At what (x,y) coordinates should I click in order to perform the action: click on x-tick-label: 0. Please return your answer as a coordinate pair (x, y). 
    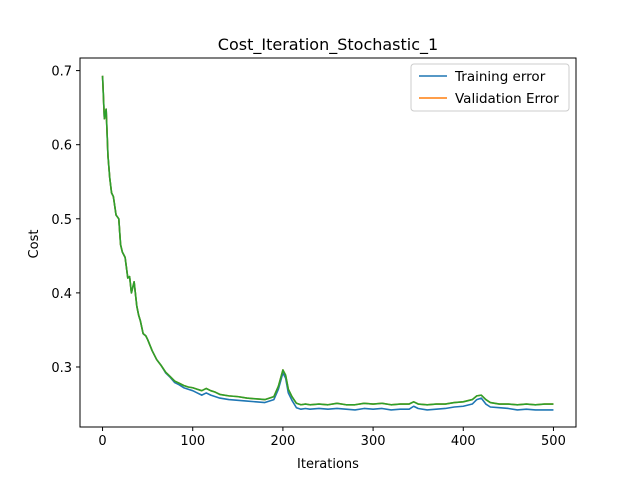
    Looking at the image, I should click on (102, 441).